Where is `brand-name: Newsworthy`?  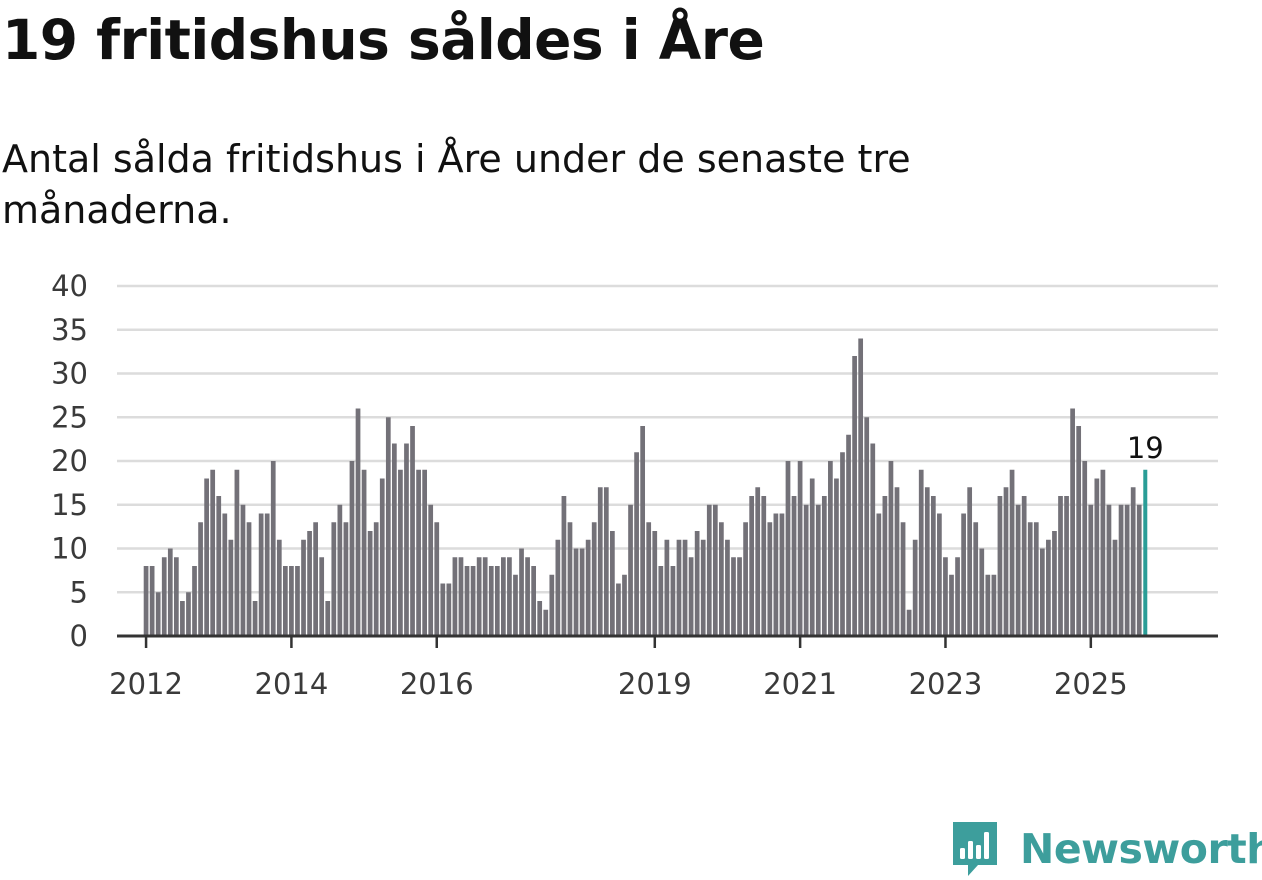
brand-name: Newsworthy is located at coordinates (1141, 849).